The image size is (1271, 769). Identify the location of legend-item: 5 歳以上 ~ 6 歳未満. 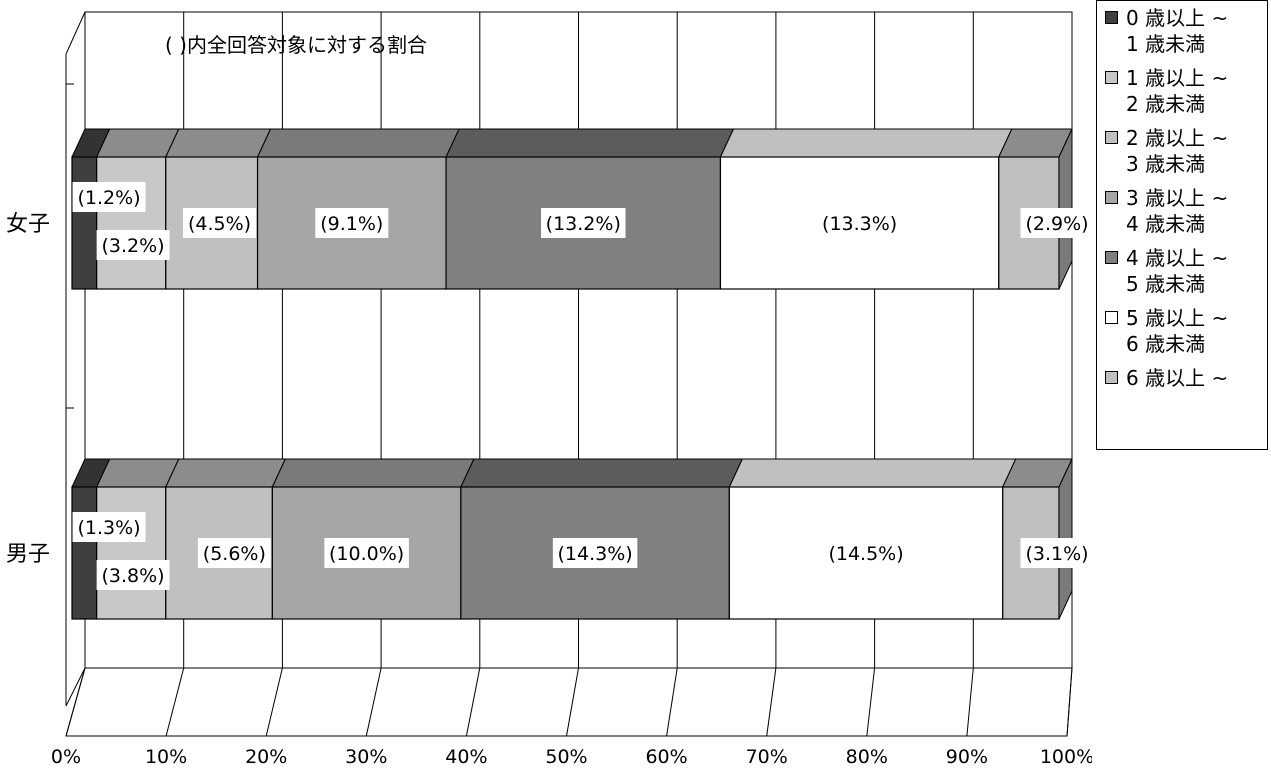
(1186, 331).